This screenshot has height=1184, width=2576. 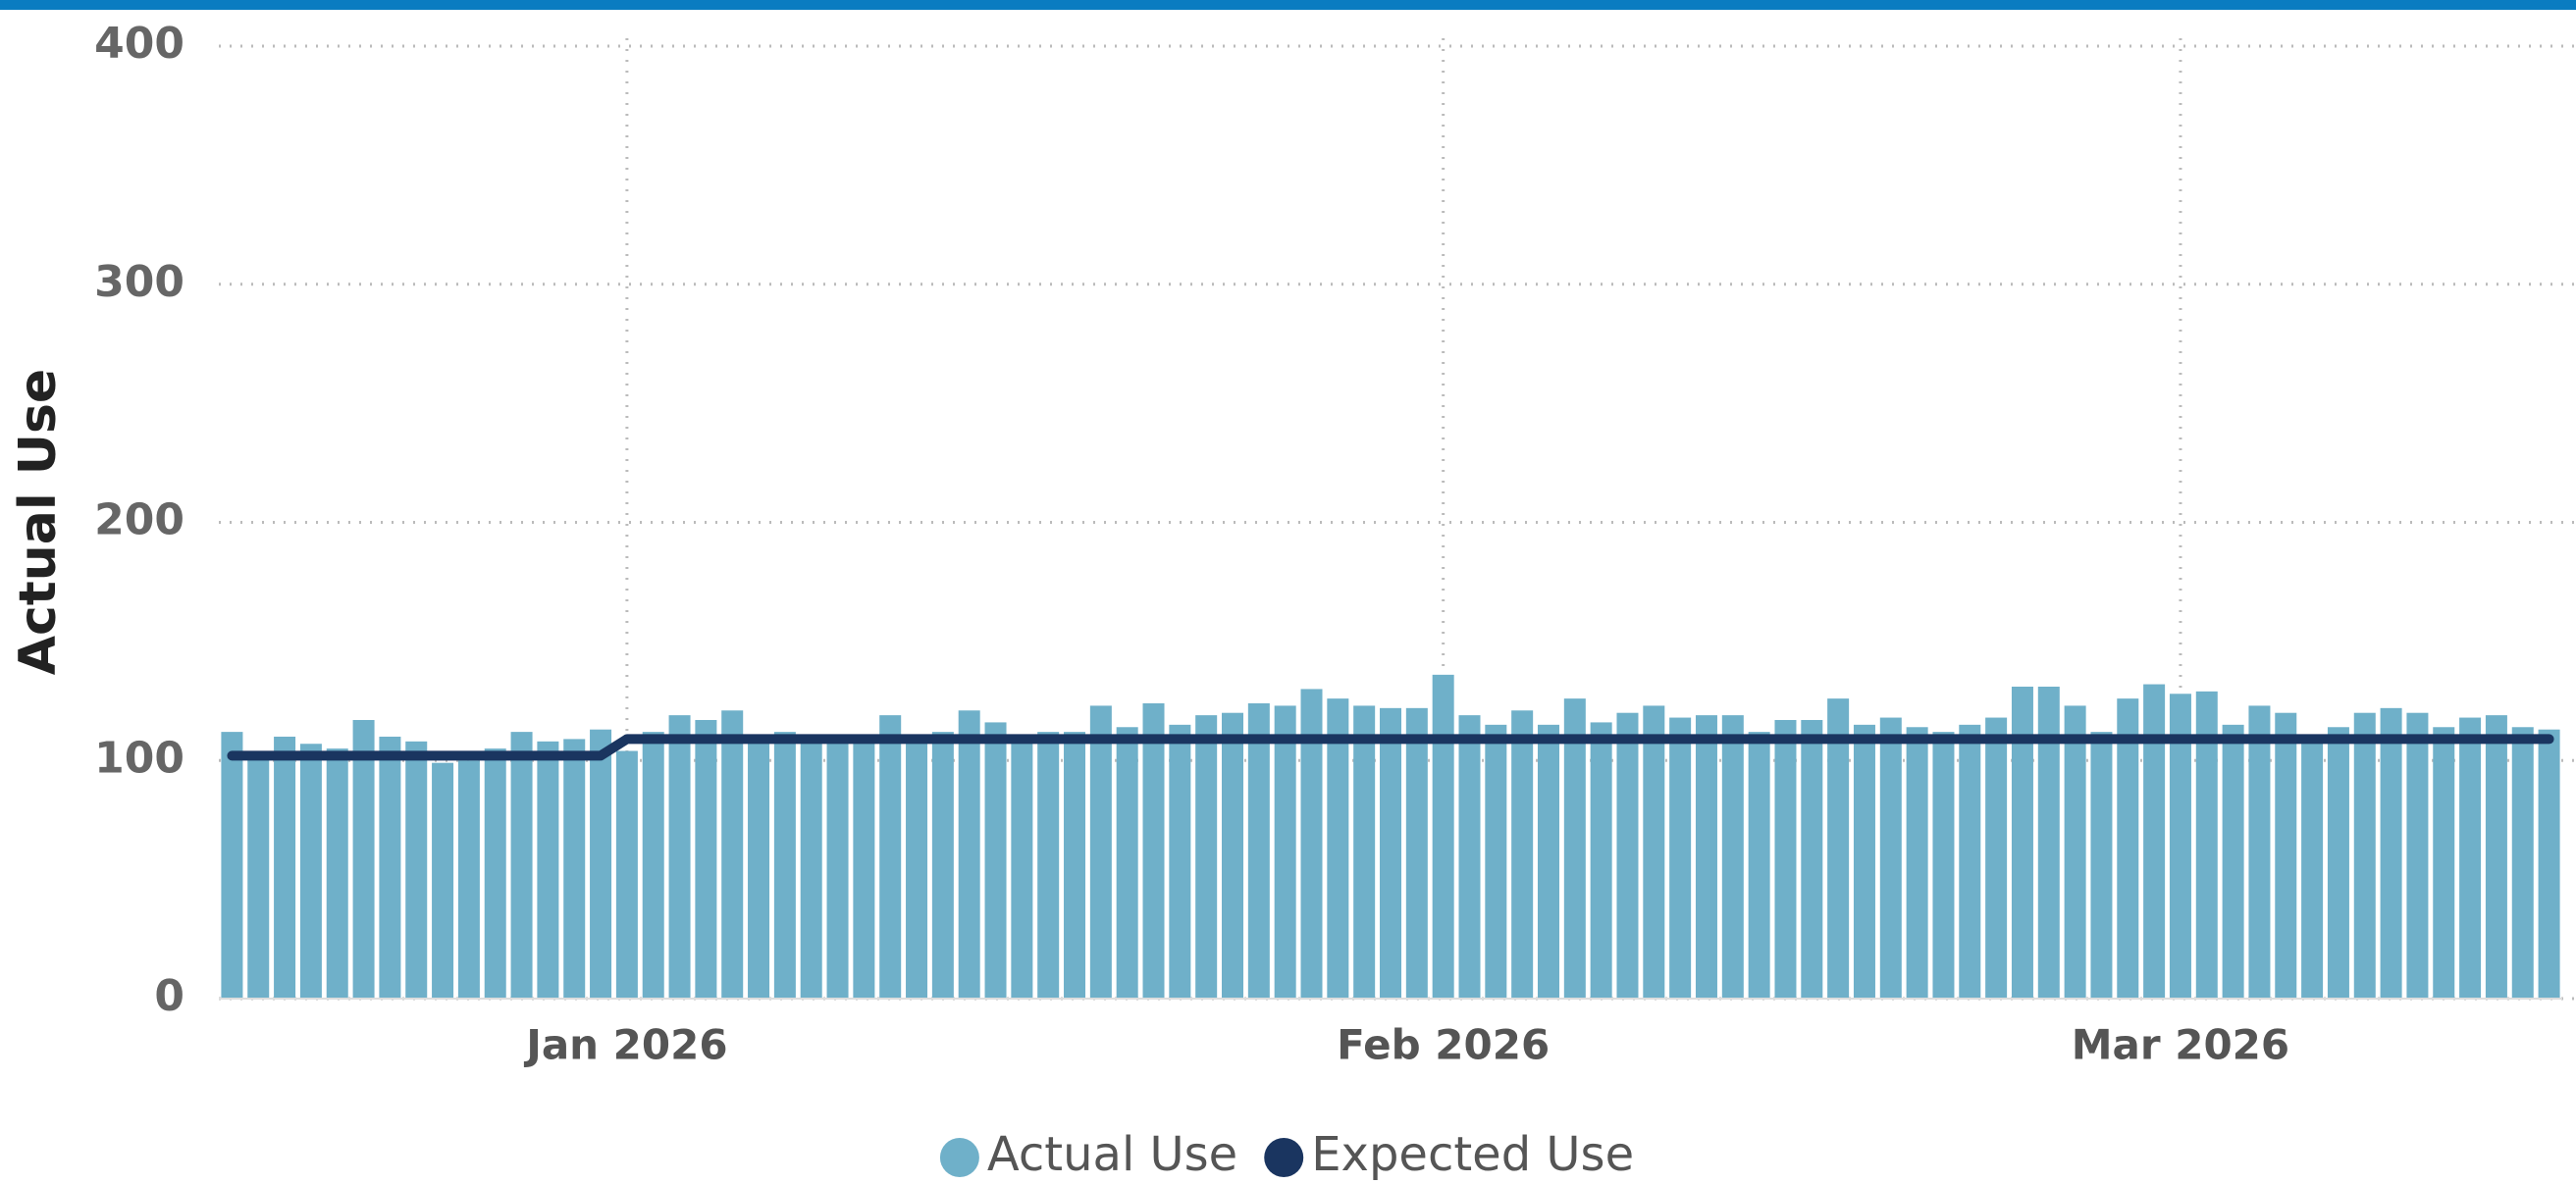 What do you see at coordinates (2180, 1045) in the screenshot?
I see `x-tick-label: Mar 2026` at bounding box center [2180, 1045].